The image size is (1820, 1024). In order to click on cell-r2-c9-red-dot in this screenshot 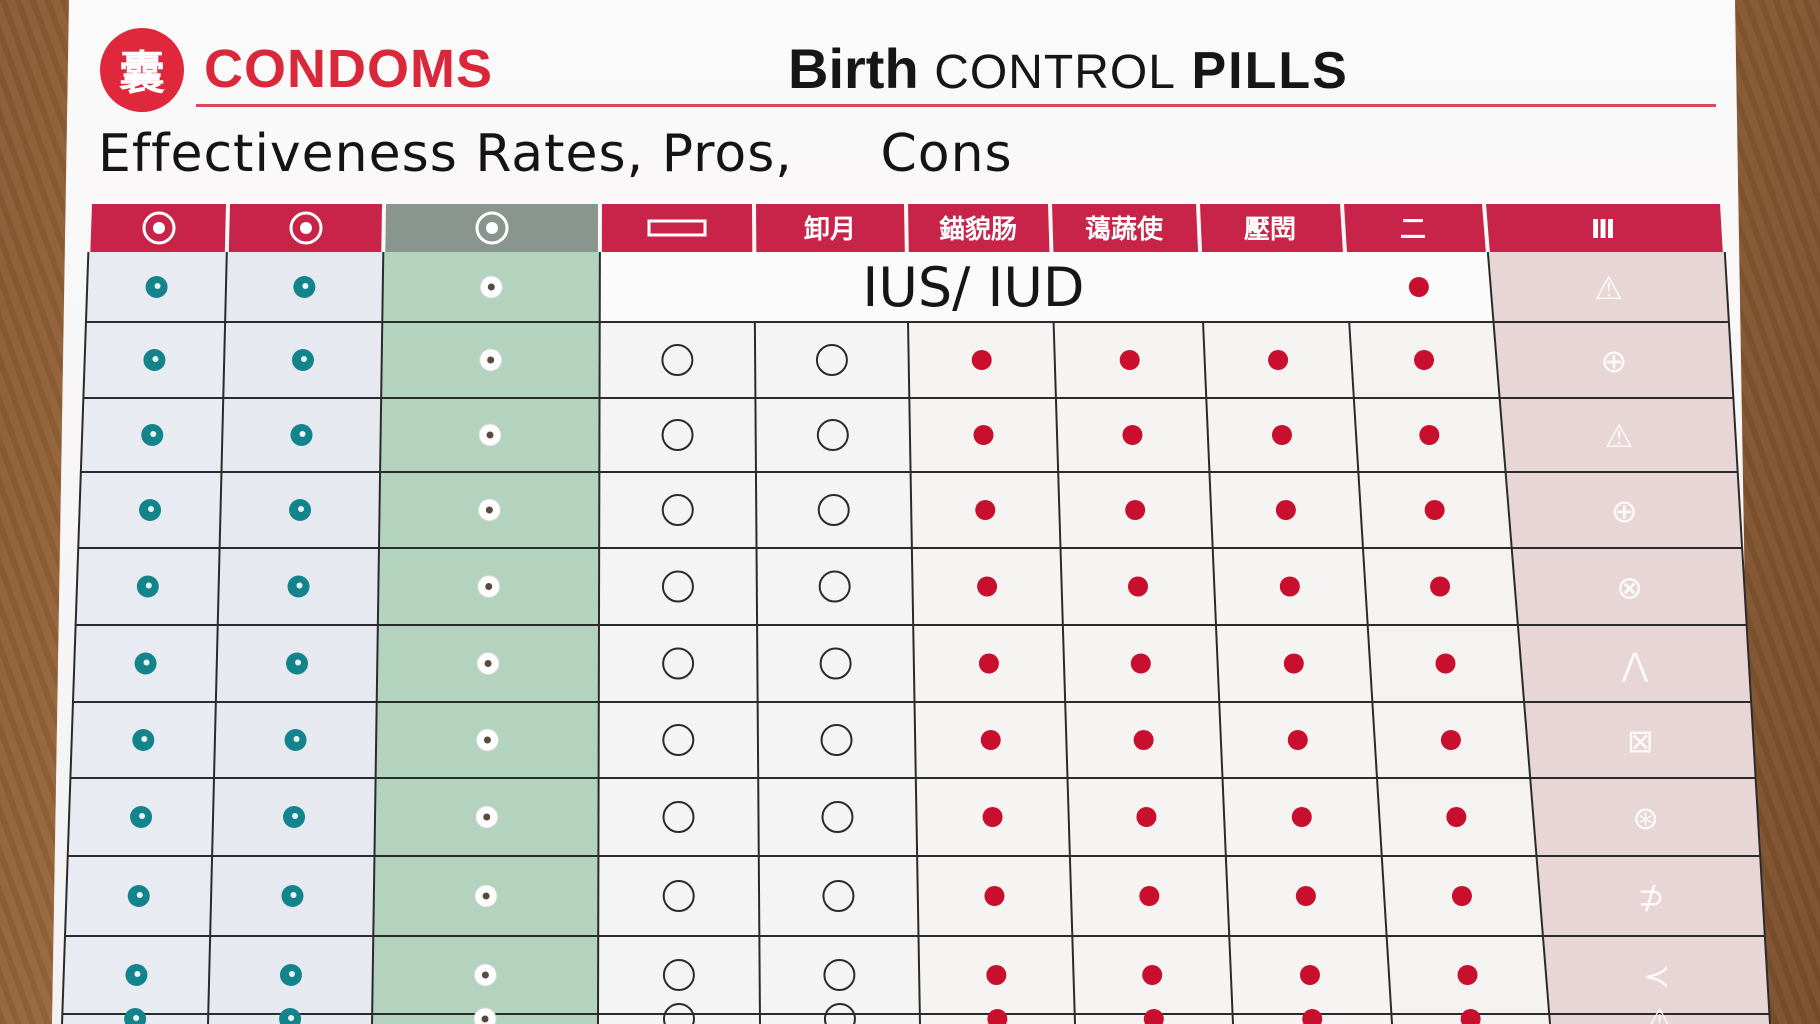, I will do `click(1429, 435)`.